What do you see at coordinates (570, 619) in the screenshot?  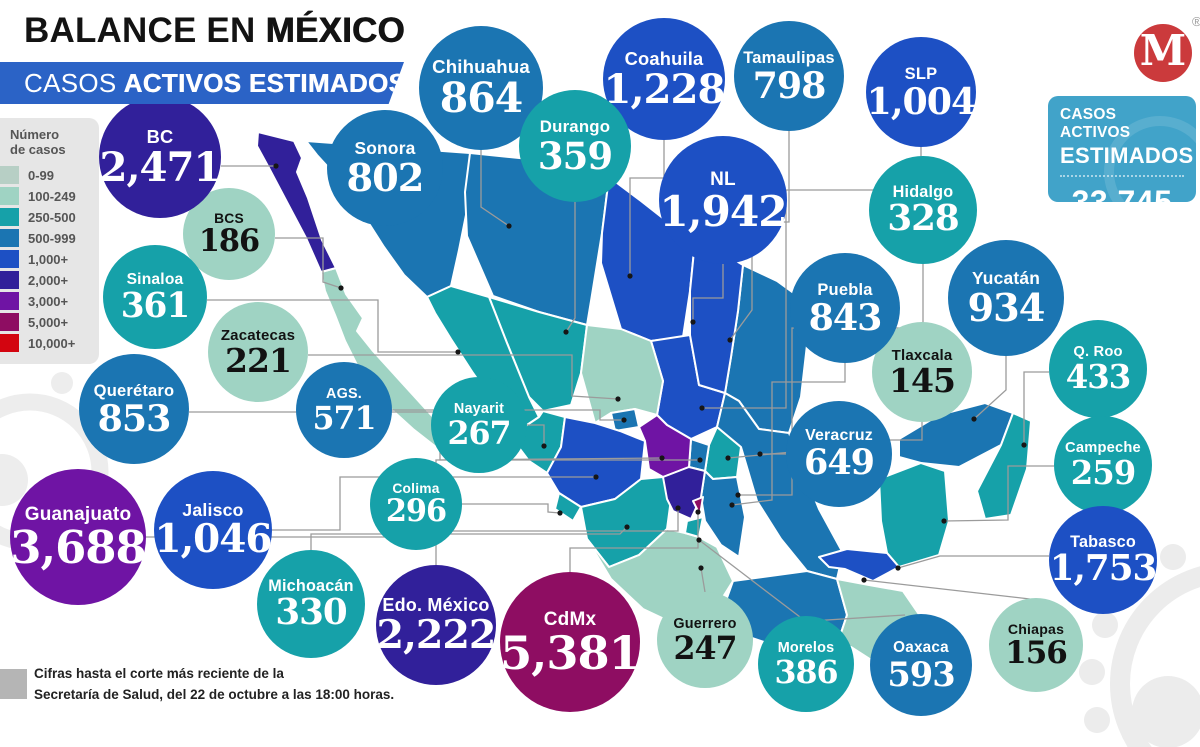 I see `state-name: CdMx` at bounding box center [570, 619].